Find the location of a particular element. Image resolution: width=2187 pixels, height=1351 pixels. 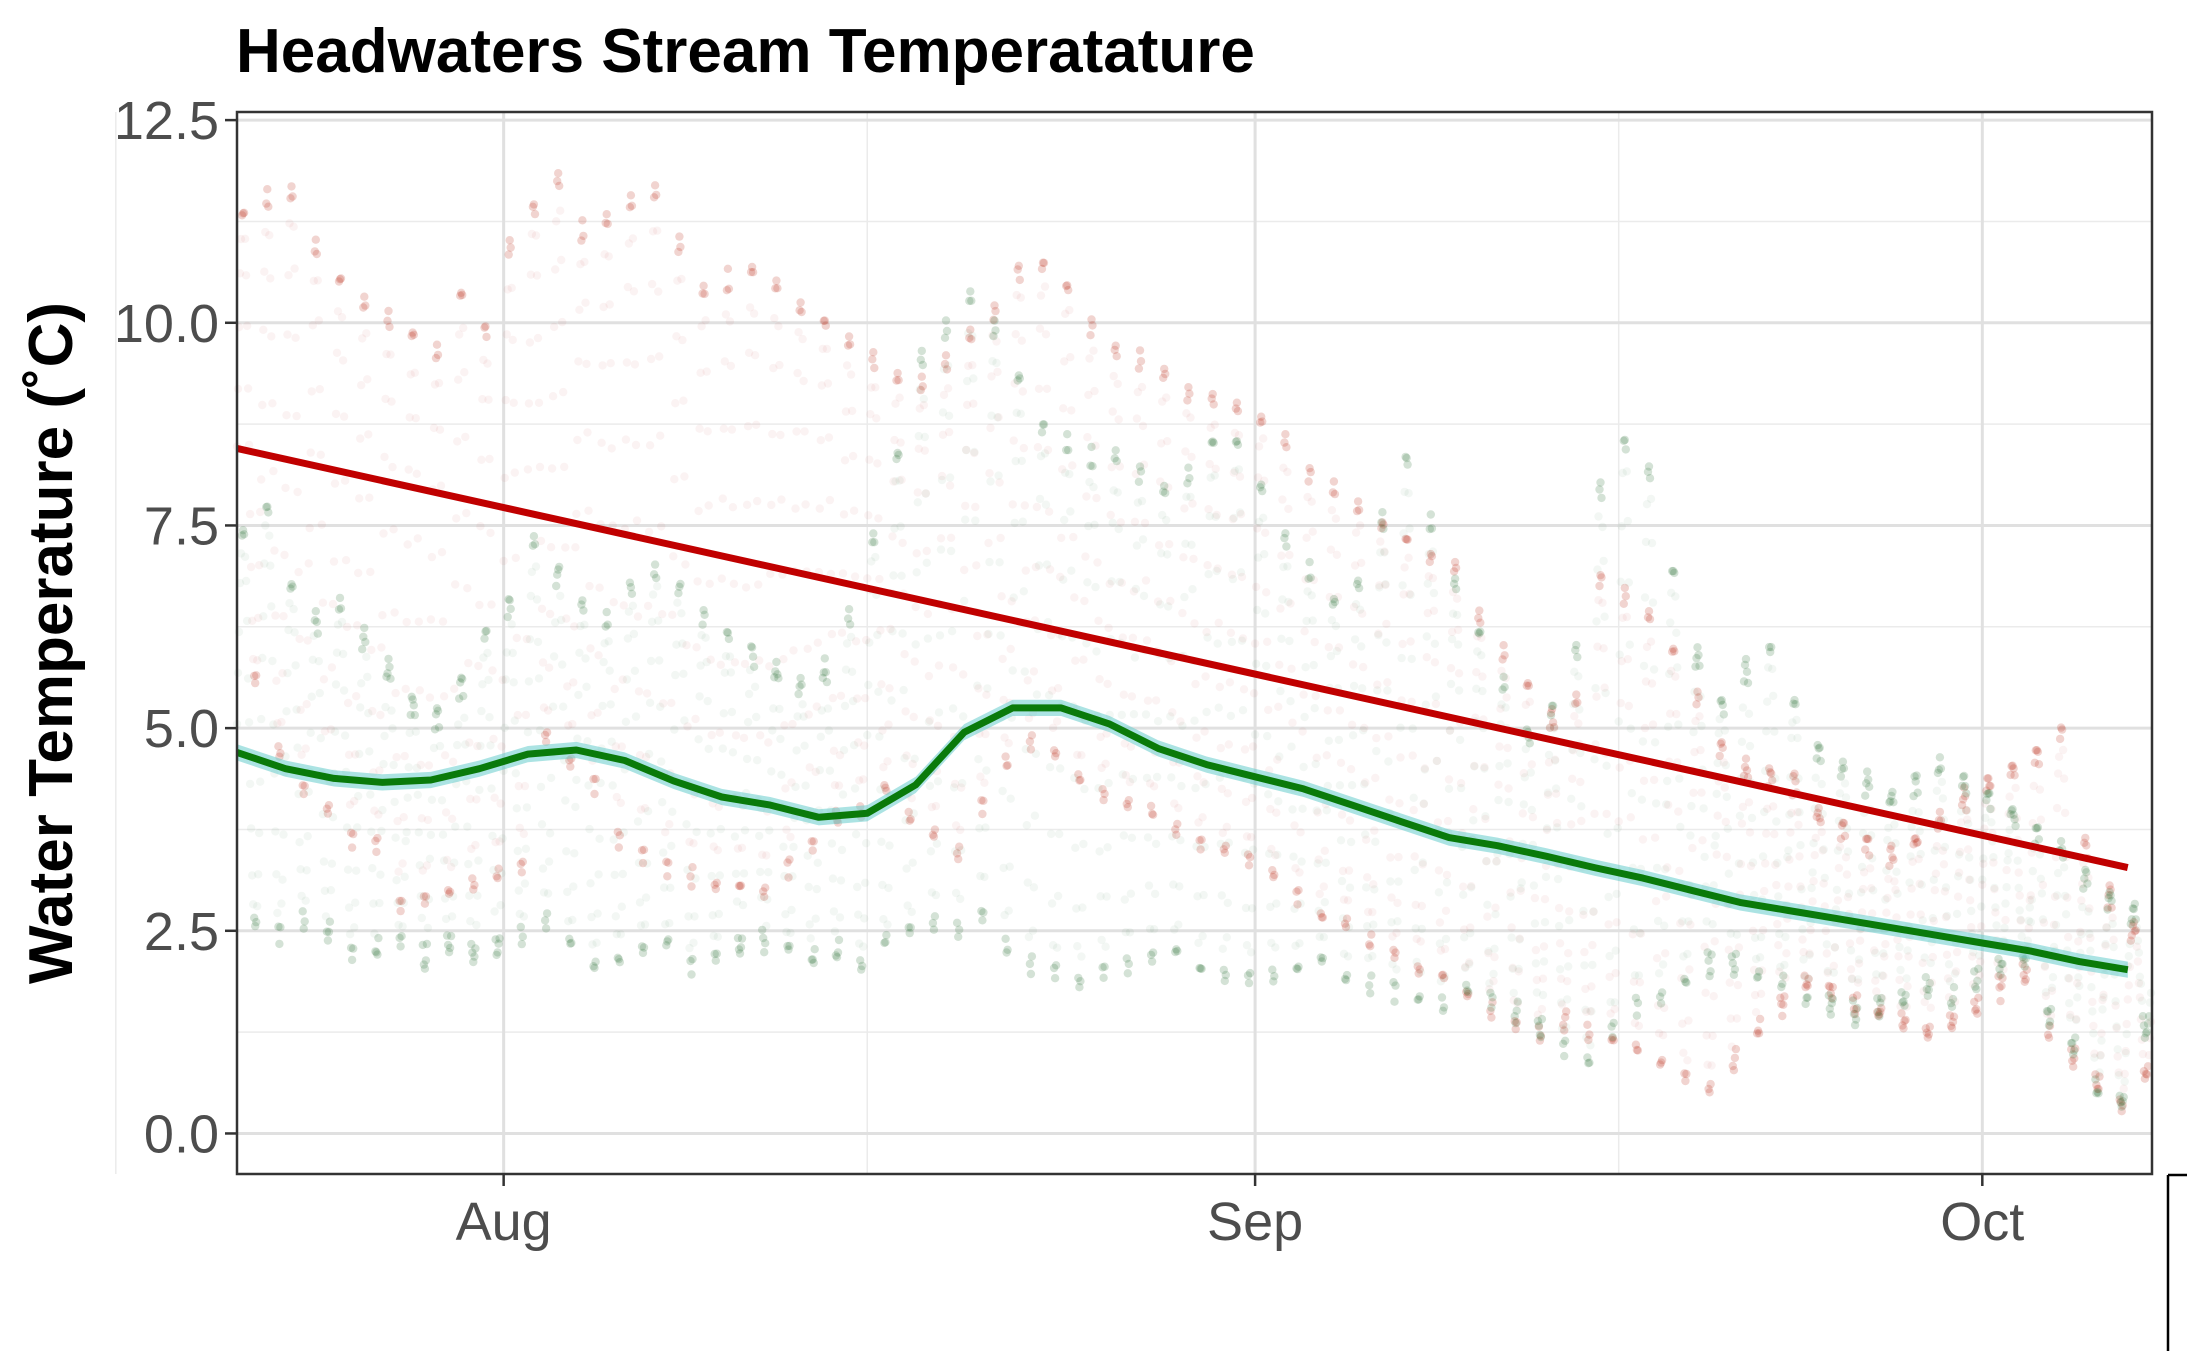

x-axis: Aug Sep Oct is located at coordinates (1240, 1213).